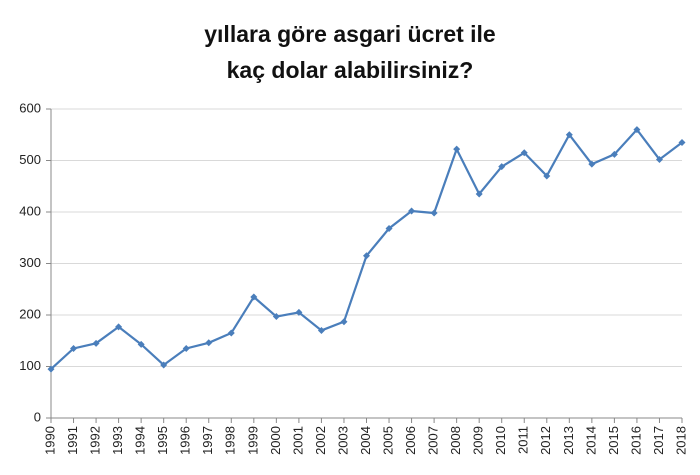 The image size is (700, 475). Describe the element at coordinates (275, 440) in the screenshot. I see `x-tick-label: 2000` at that location.